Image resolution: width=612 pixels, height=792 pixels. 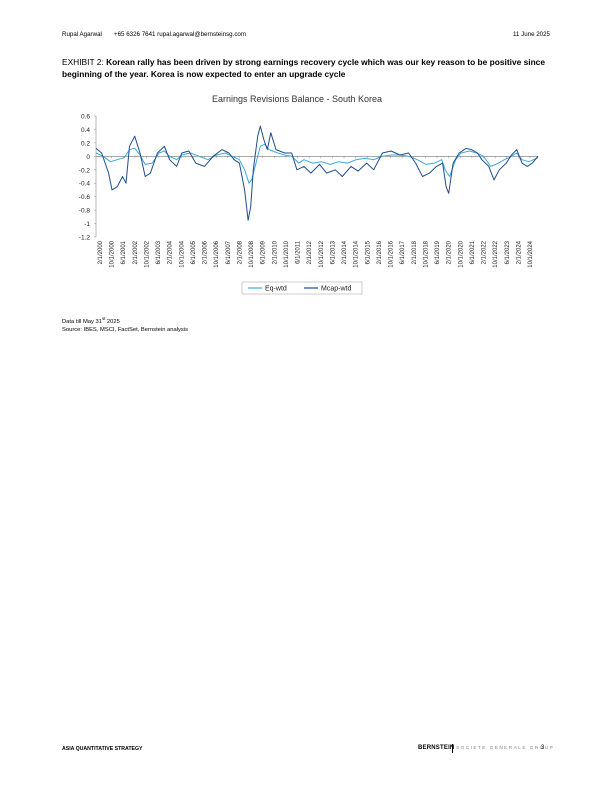 What do you see at coordinates (531, 34) in the screenshot?
I see `report-date: 11 June 2025` at bounding box center [531, 34].